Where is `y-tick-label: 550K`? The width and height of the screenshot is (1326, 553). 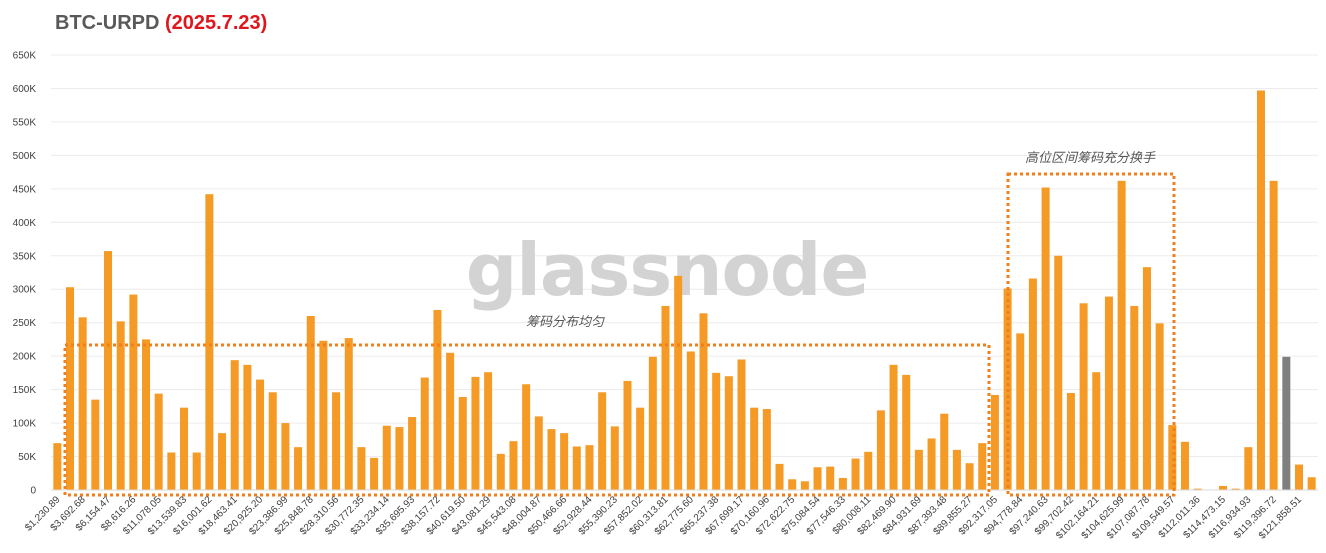 y-tick-label: 550K is located at coordinates (25, 122).